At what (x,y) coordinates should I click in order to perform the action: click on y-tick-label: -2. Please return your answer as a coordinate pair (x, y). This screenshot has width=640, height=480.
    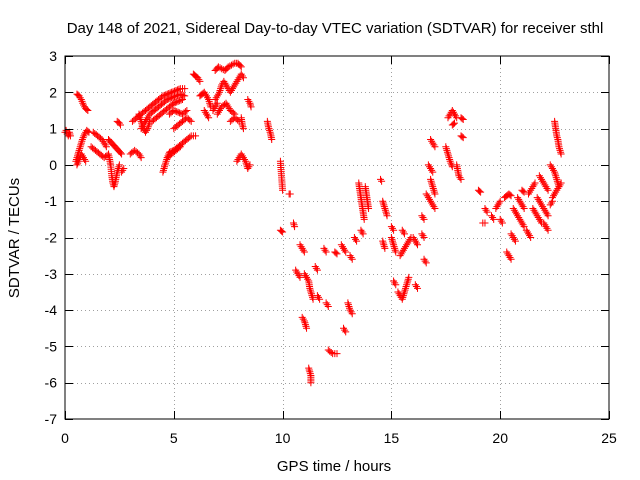
    Looking at the image, I should click on (51, 238).